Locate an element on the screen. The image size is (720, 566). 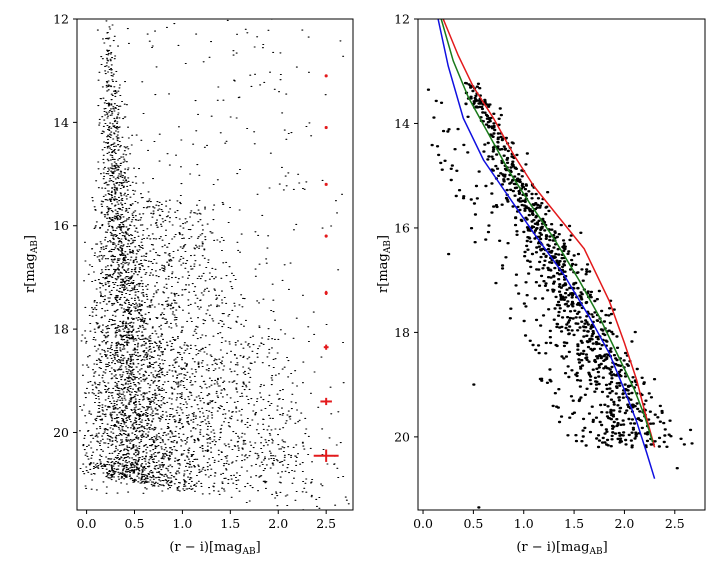
right-ytick-label: 20 is located at coordinates (402, 436).